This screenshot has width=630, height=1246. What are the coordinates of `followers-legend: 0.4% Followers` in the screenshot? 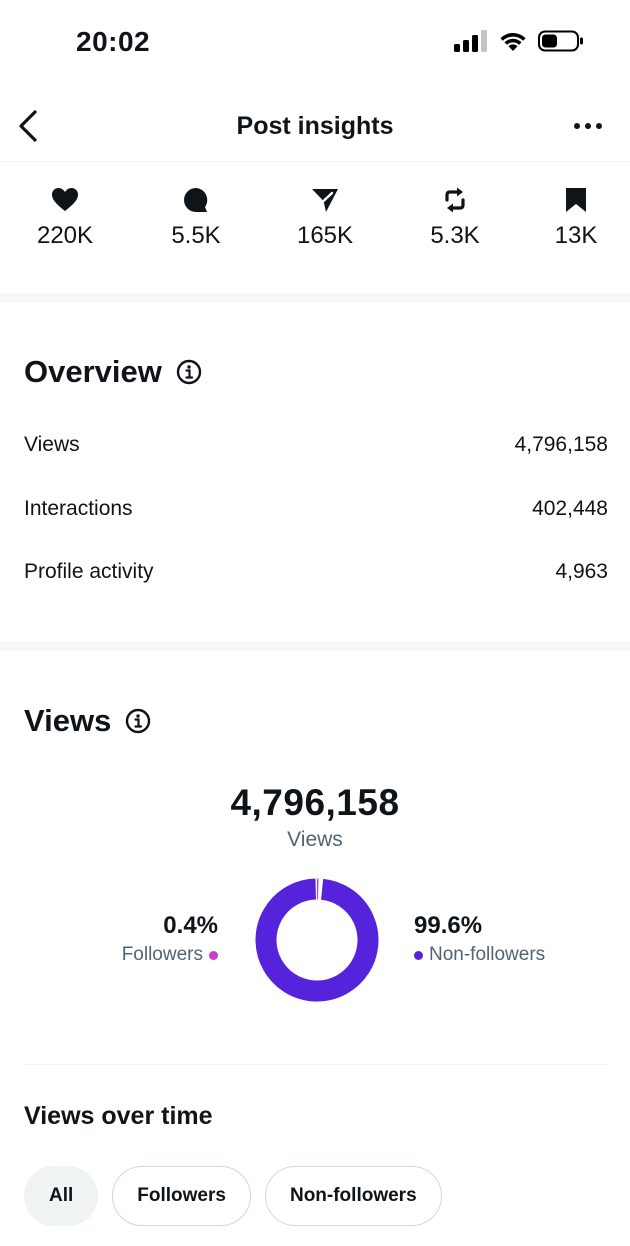 It's located at (149, 939).